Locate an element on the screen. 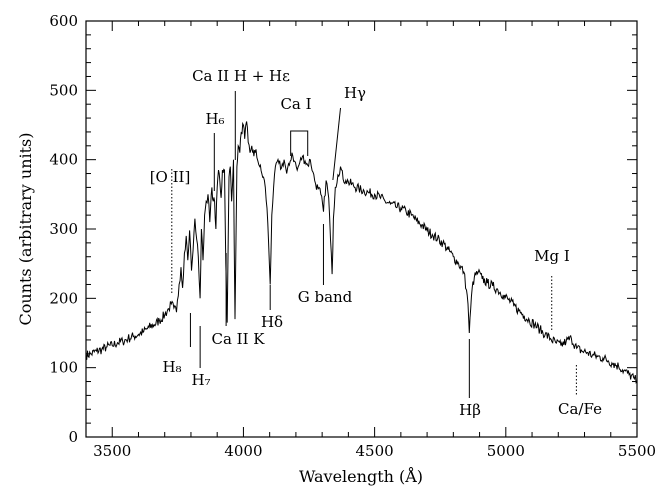  annotation-label: Ca II K is located at coordinates (238, 339).